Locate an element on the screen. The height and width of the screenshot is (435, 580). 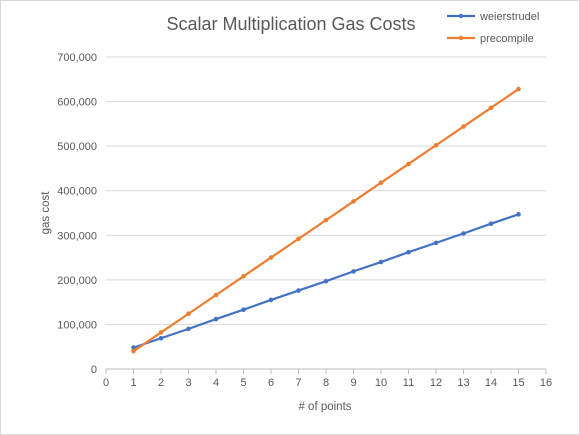
x-tick-label: 16 is located at coordinates (546, 383).